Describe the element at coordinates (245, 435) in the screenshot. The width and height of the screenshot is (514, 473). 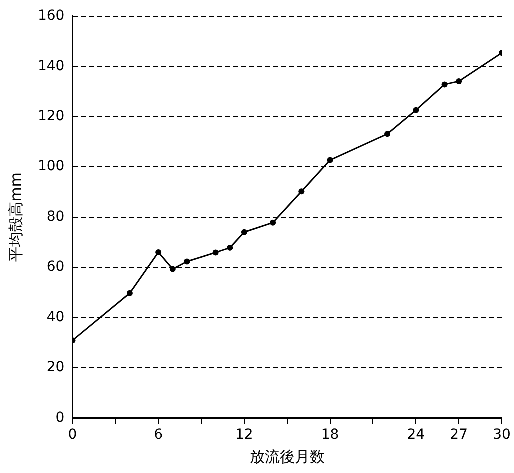
I see `x-tick-label: 12` at that location.